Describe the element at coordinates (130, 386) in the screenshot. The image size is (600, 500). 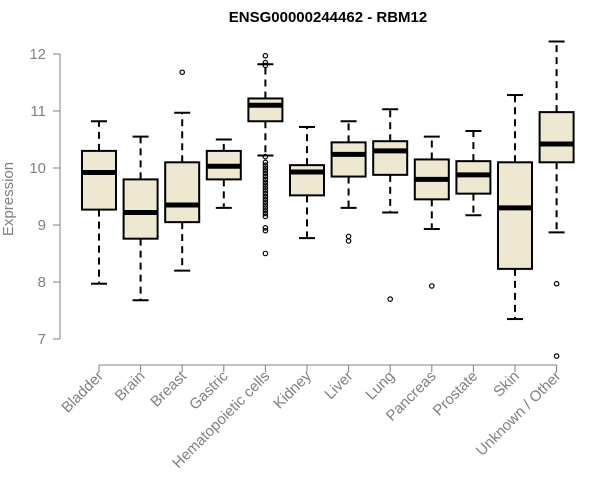
I see `x-tick-label: Brain` at that location.